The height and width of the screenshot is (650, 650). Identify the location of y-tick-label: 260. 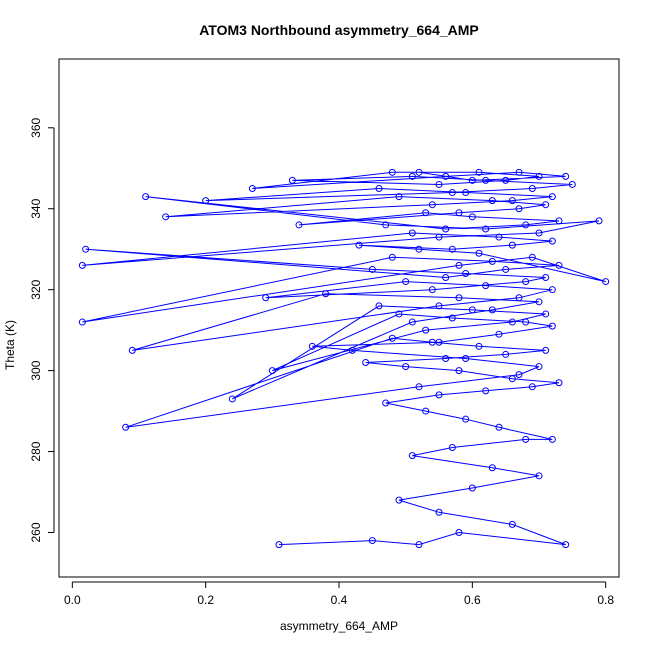
(36, 532).